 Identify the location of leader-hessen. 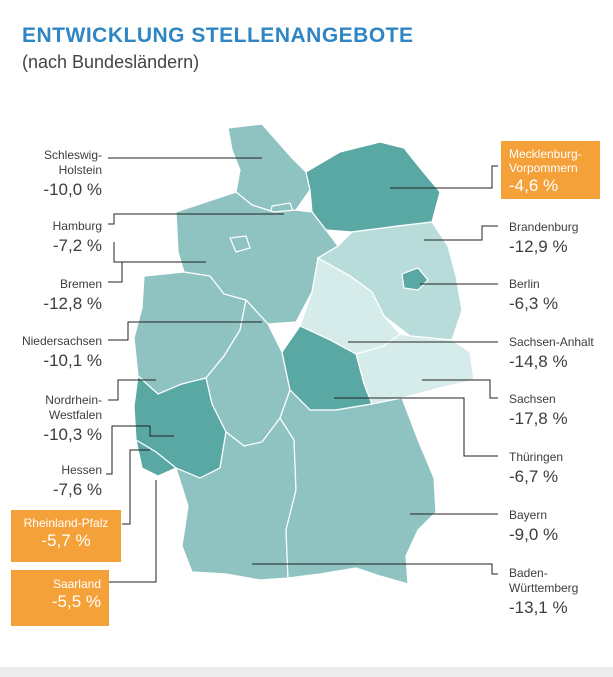
(140, 450).